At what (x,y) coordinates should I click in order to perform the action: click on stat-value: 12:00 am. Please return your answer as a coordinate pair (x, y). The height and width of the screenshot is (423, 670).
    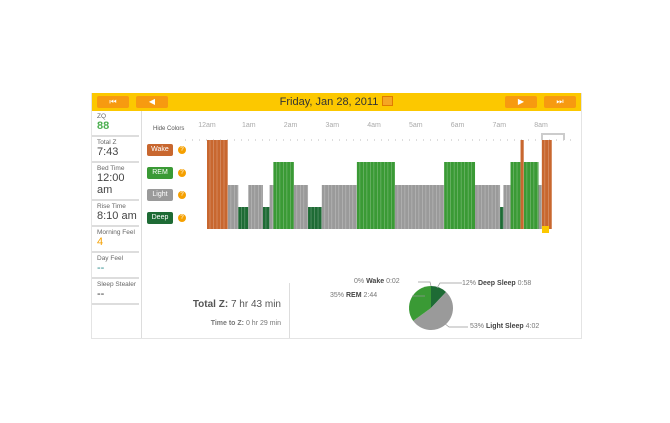
    Looking at the image, I should click on (111, 184).